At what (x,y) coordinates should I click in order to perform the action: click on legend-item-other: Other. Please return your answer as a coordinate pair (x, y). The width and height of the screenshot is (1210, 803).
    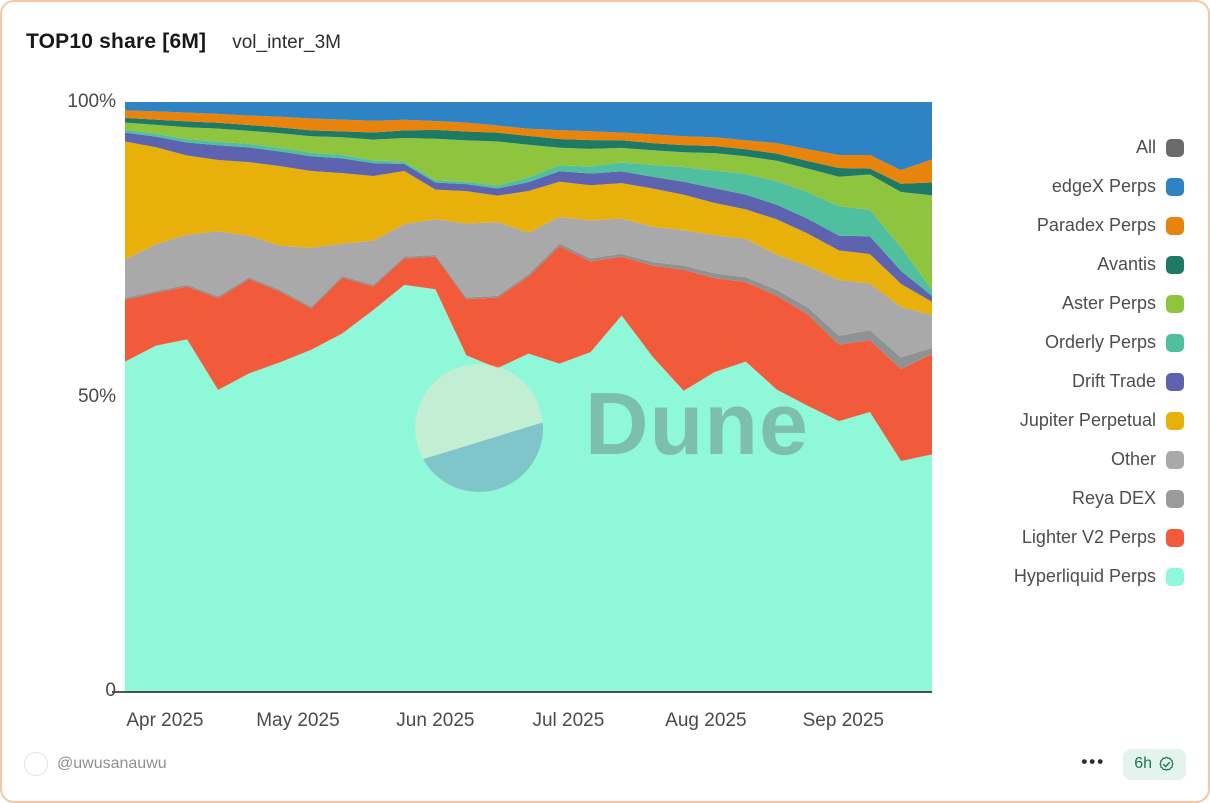
    Looking at the image, I should click on (1099, 459).